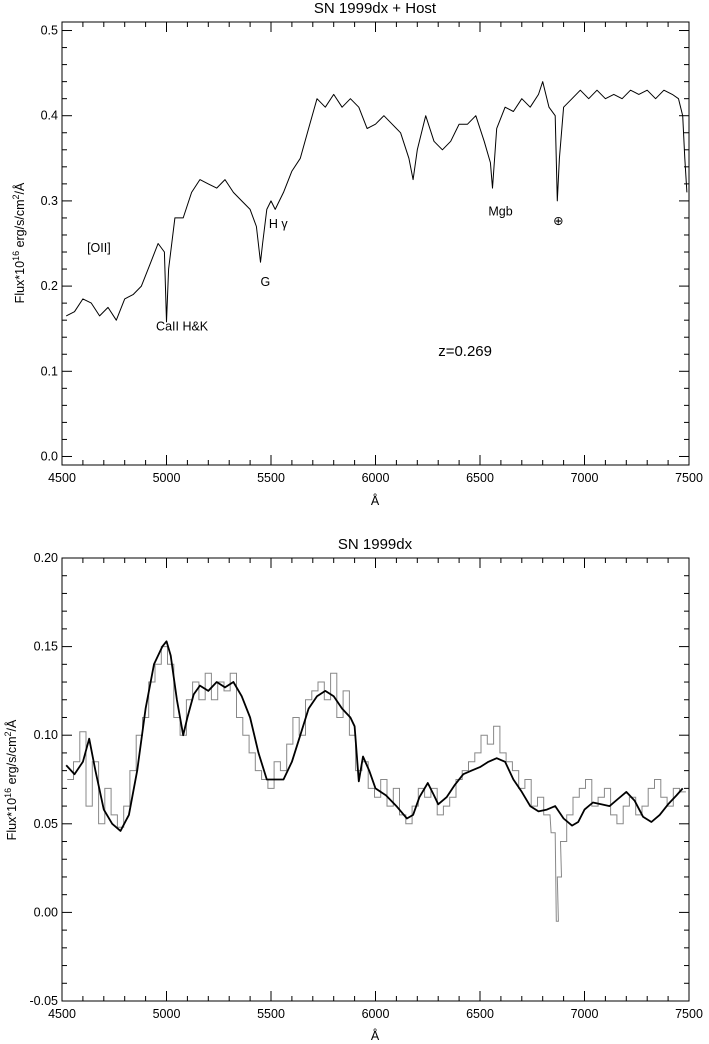  What do you see at coordinates (46, 824) in the screenshot?
I see `y-tick-label: 0.05` at bounding box center [46, 824].